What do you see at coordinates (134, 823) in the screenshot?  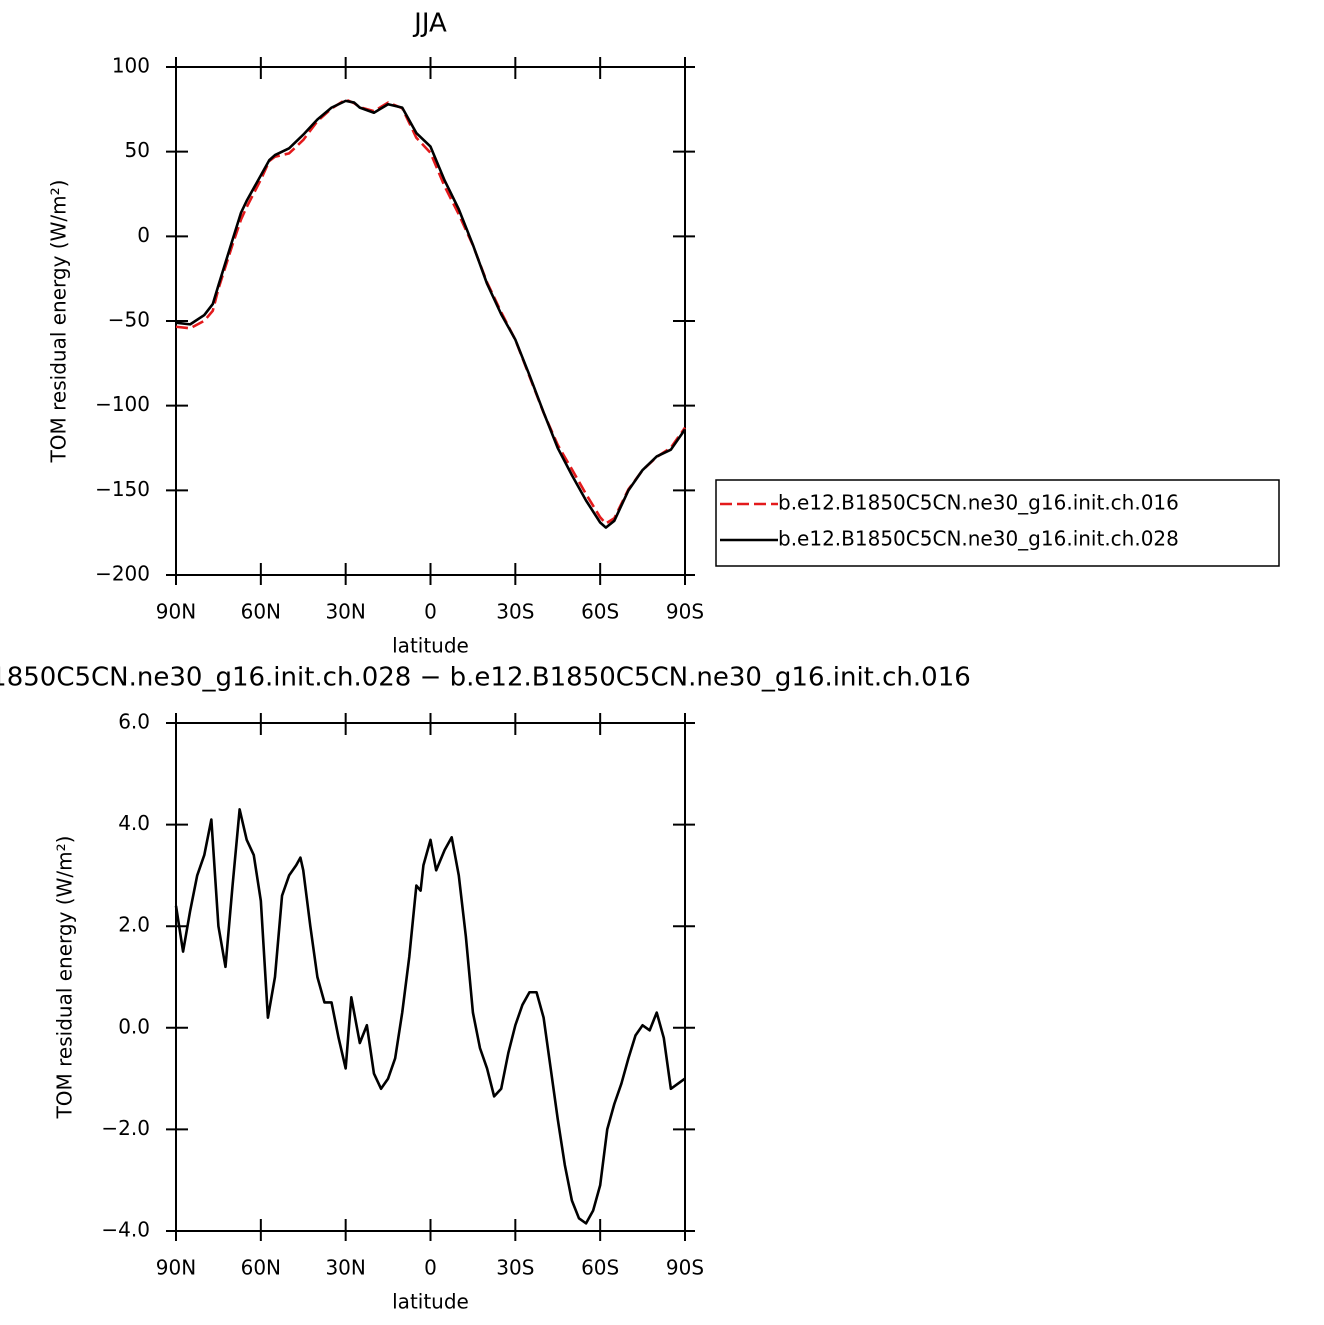 I see `y-tick-label: 4.0` at bounding box center [134, 823].